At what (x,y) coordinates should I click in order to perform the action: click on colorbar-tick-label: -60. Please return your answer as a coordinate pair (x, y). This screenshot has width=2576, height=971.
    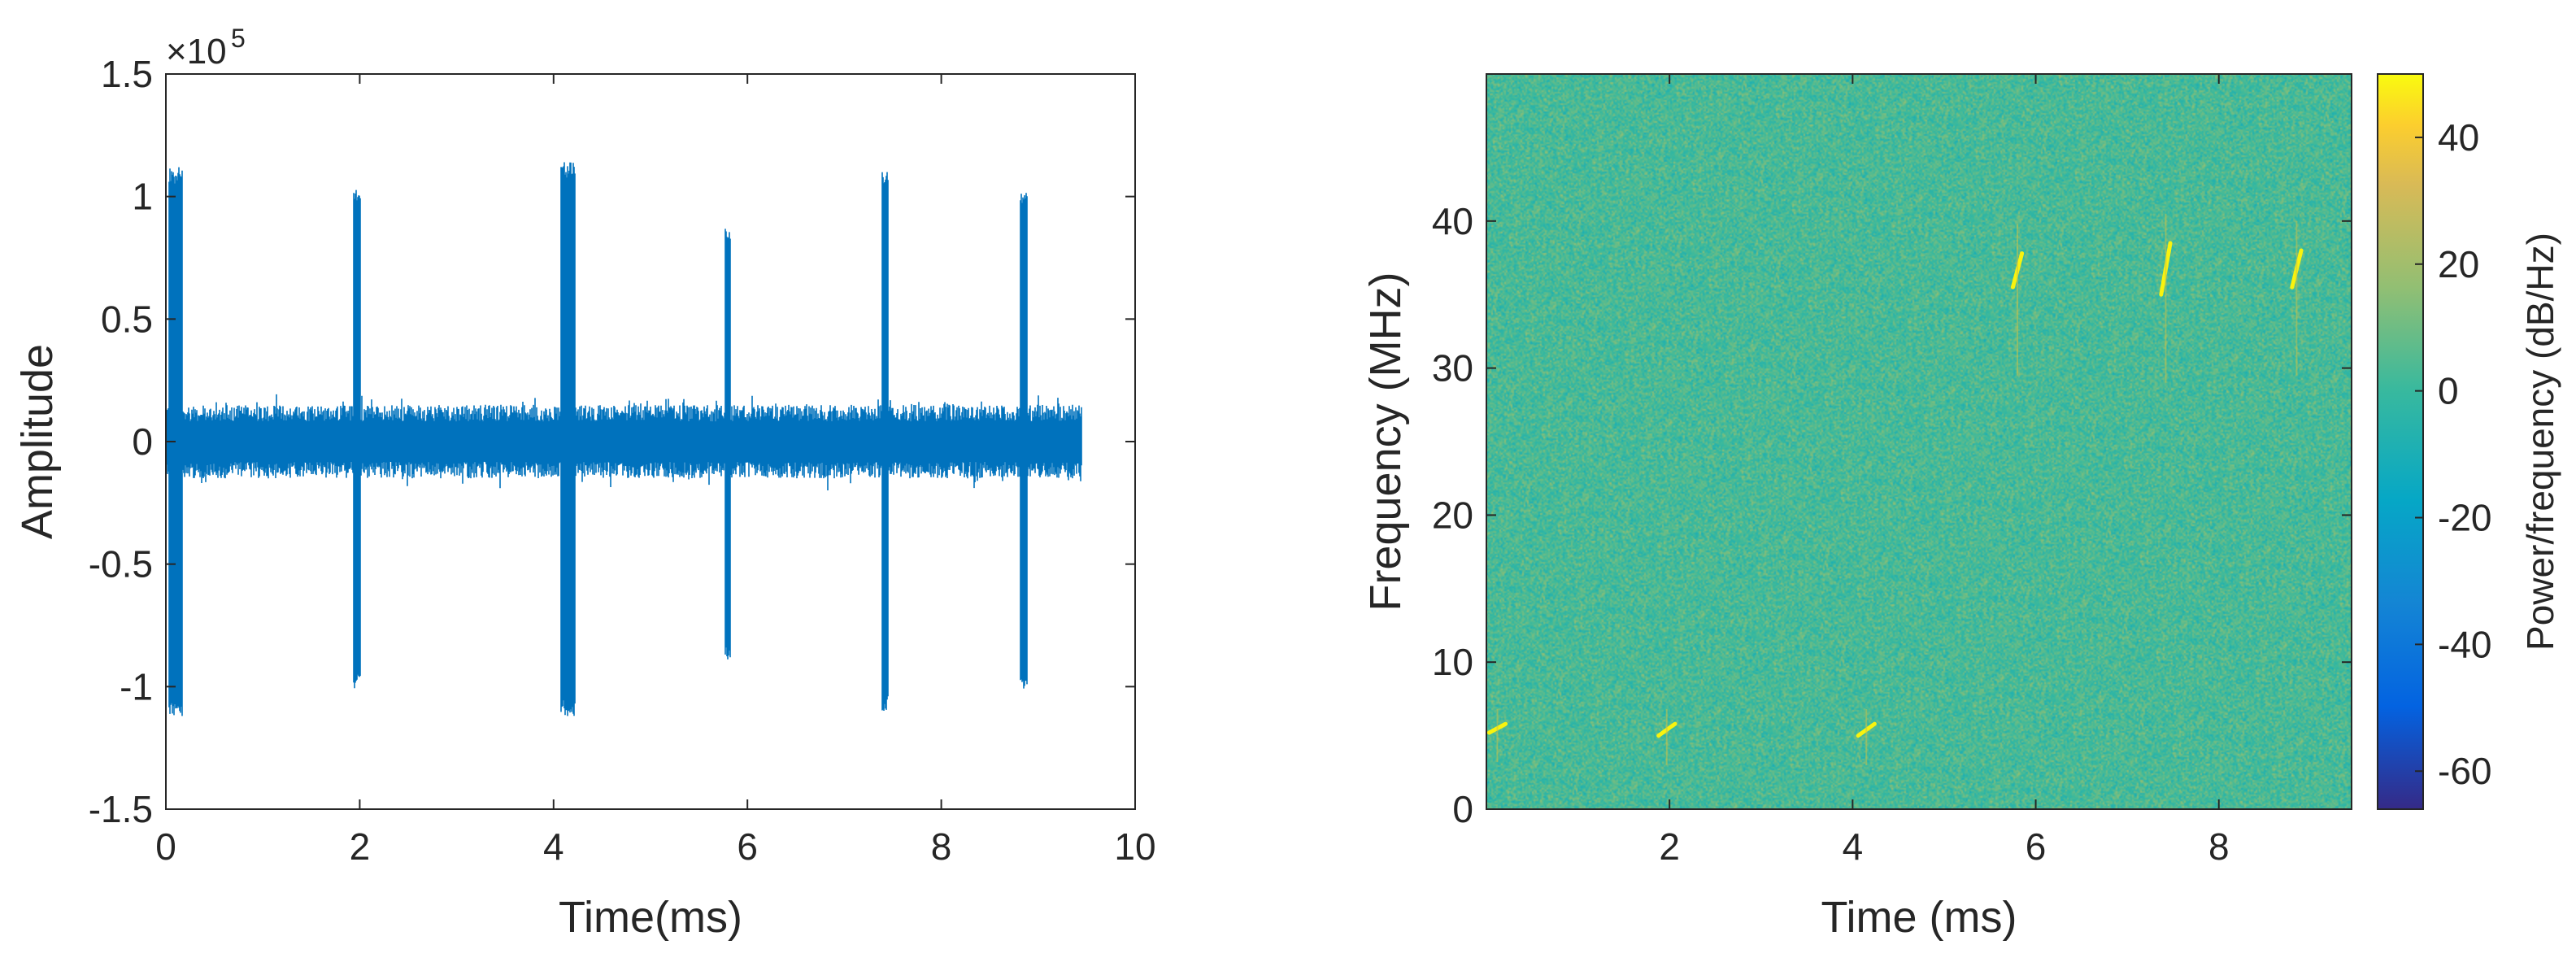
    Looking at the image, I should click on (2465, 771).